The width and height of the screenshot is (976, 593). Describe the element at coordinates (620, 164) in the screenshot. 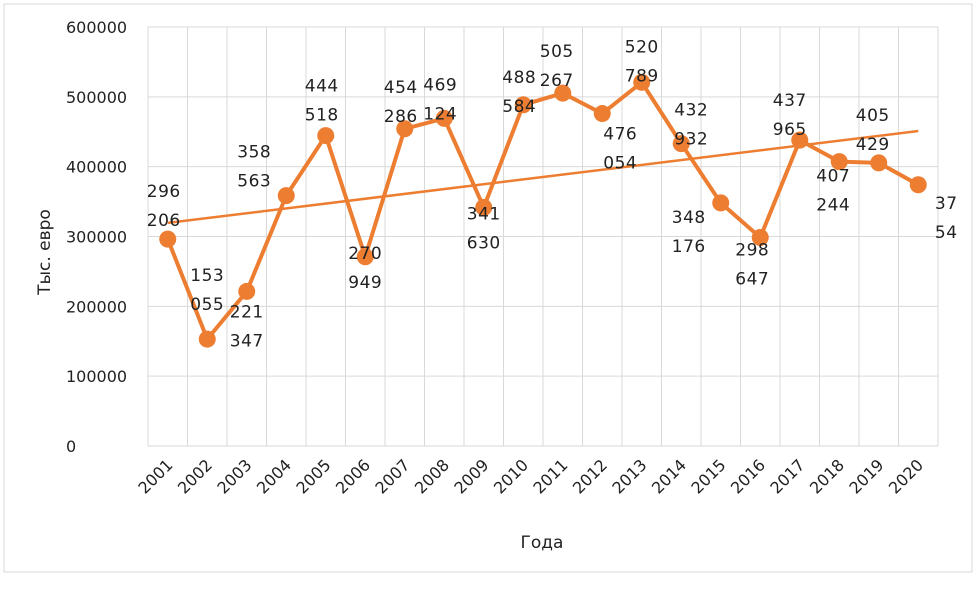

I see `data-label: 054` at that location.